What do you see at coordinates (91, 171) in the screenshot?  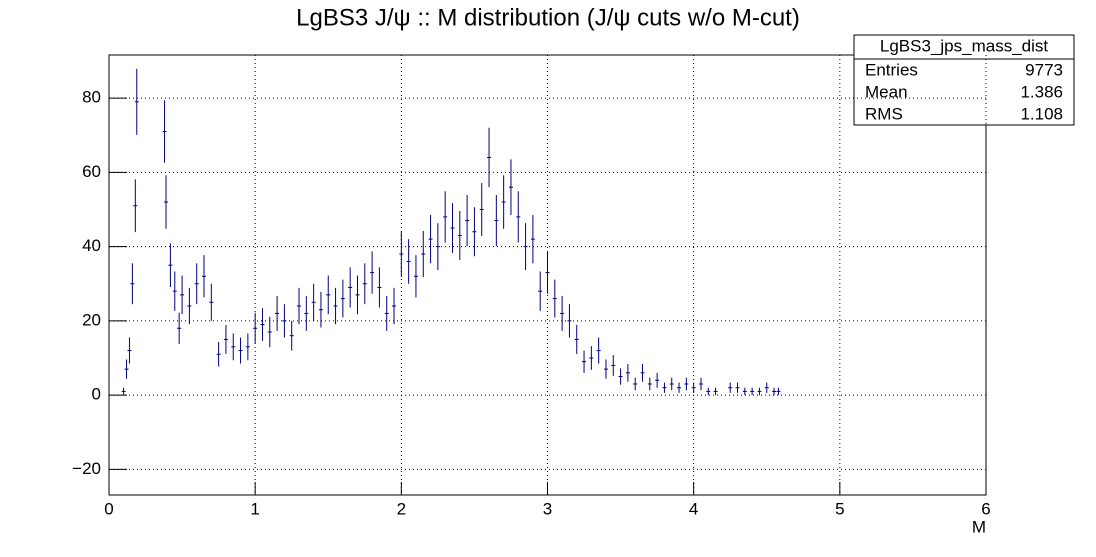 I see `y-tick-label: 60` at bounding box center [91, 171].